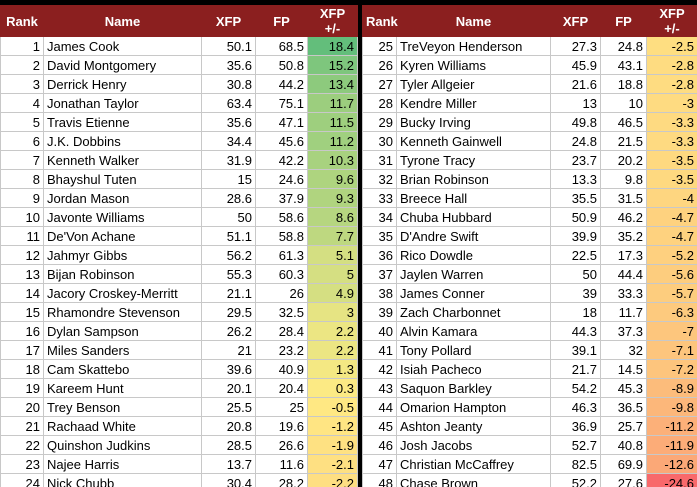 This screenshot has width=697, height=487. Describe the element at coordinates (623, 255) in the screenshot. I see `fp-cell: 17.3` at that location.